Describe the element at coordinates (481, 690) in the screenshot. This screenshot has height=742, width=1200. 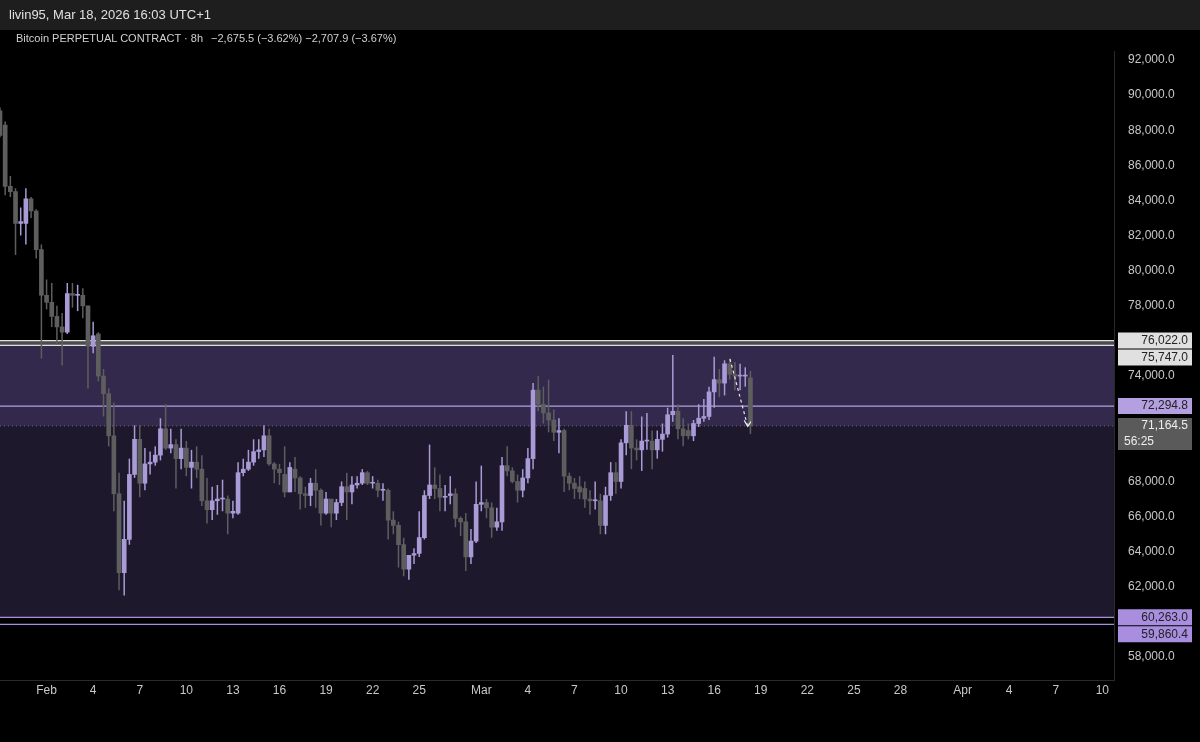
I see `x-tick-label: Mar` at that location.